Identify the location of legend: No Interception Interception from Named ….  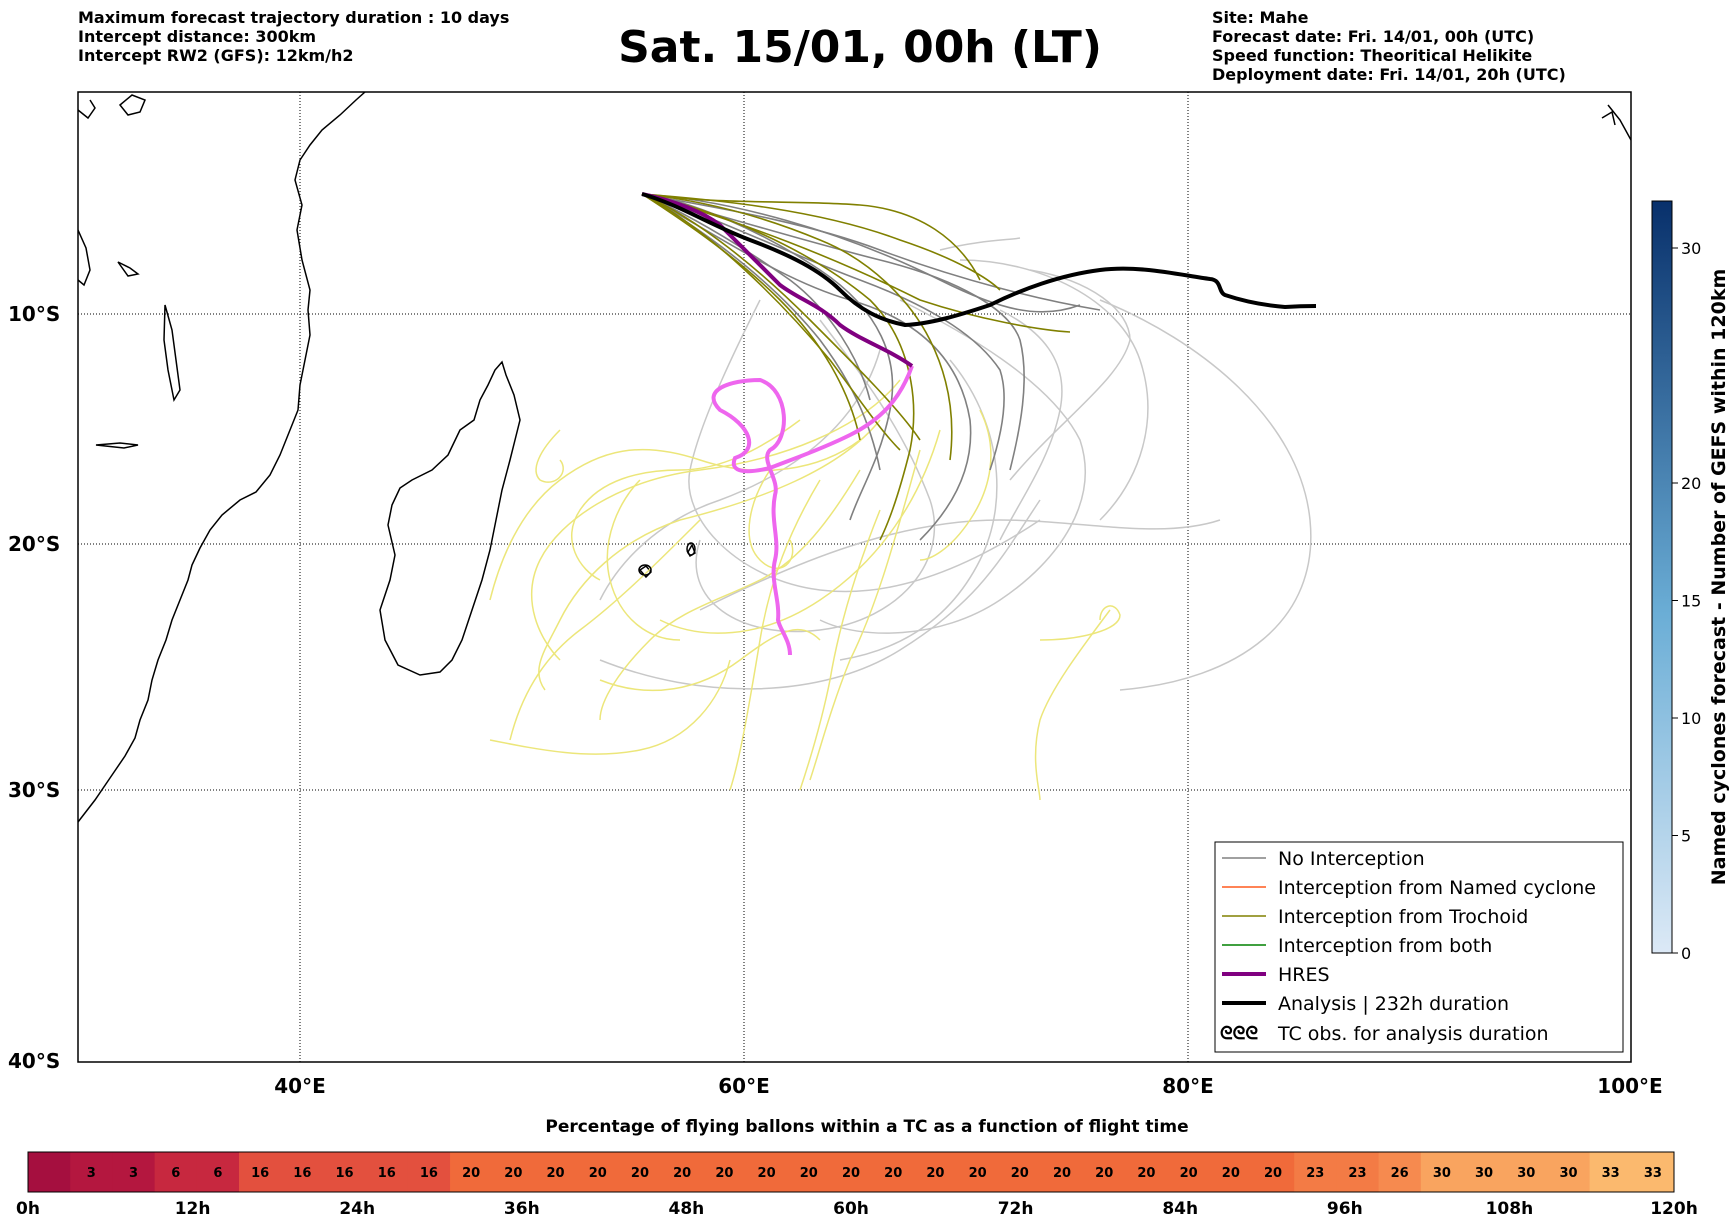
(1419, 947).